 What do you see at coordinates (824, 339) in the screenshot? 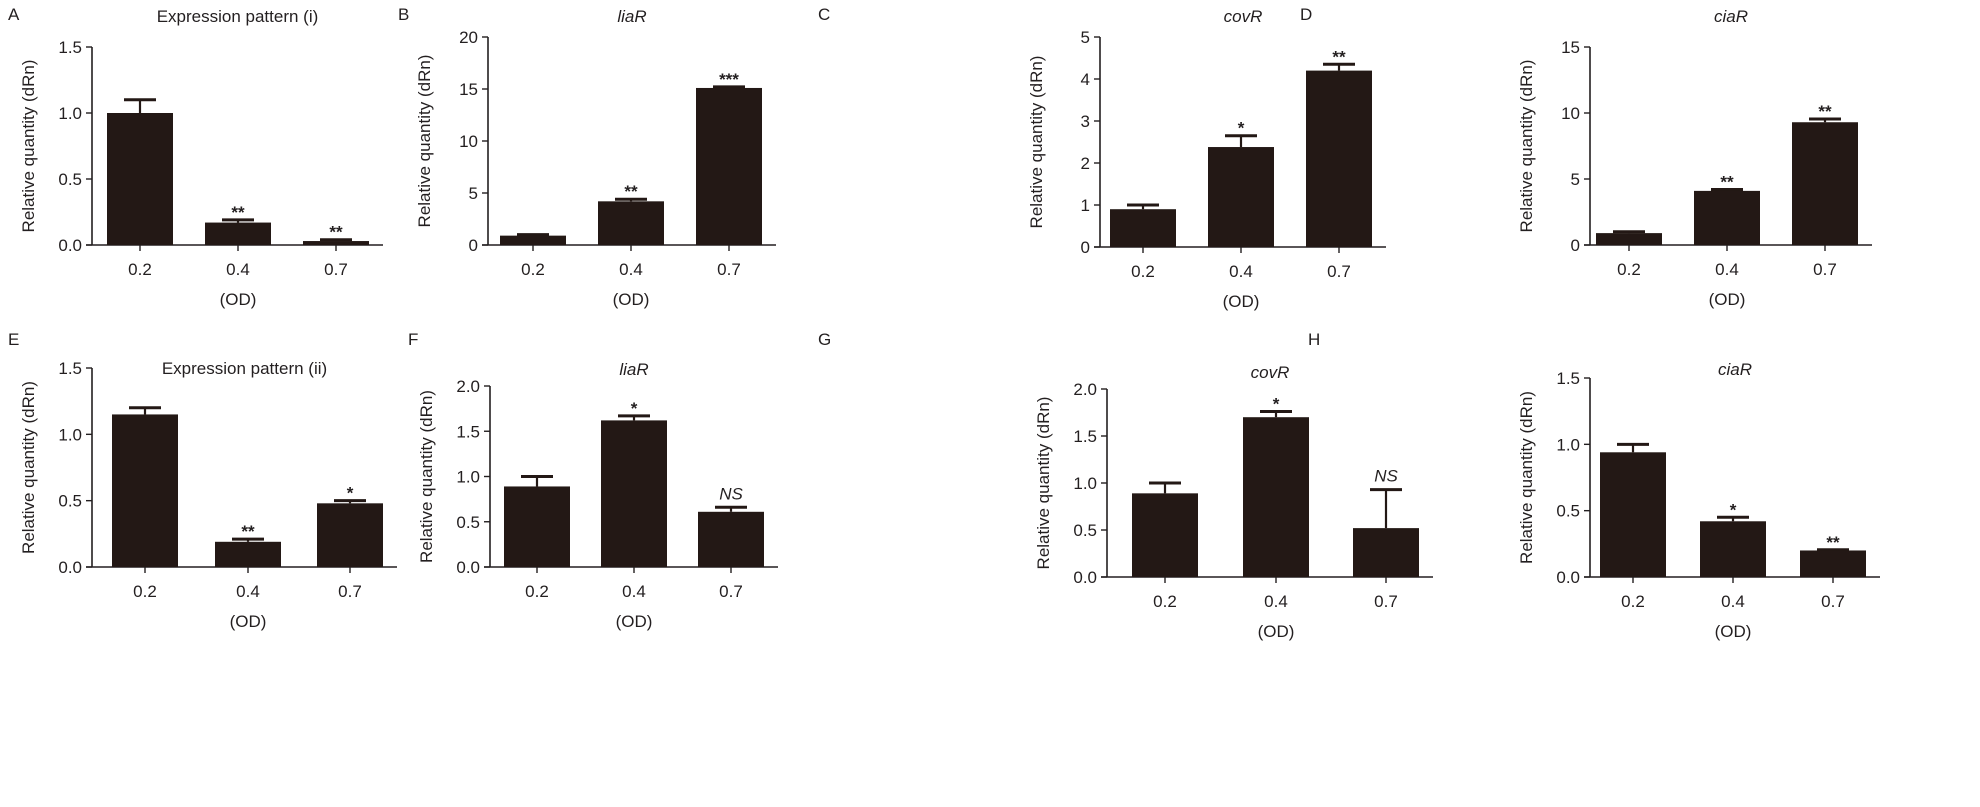
I see `panel-letter: G` at bounding box center [824, 339].